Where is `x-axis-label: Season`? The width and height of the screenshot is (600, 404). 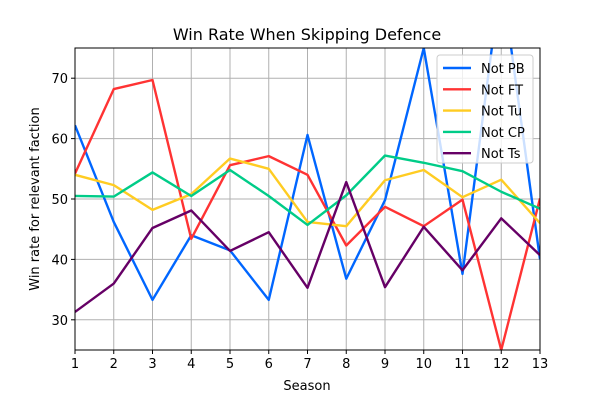
x-axis-label: Season is located at coordinates (306, 386).